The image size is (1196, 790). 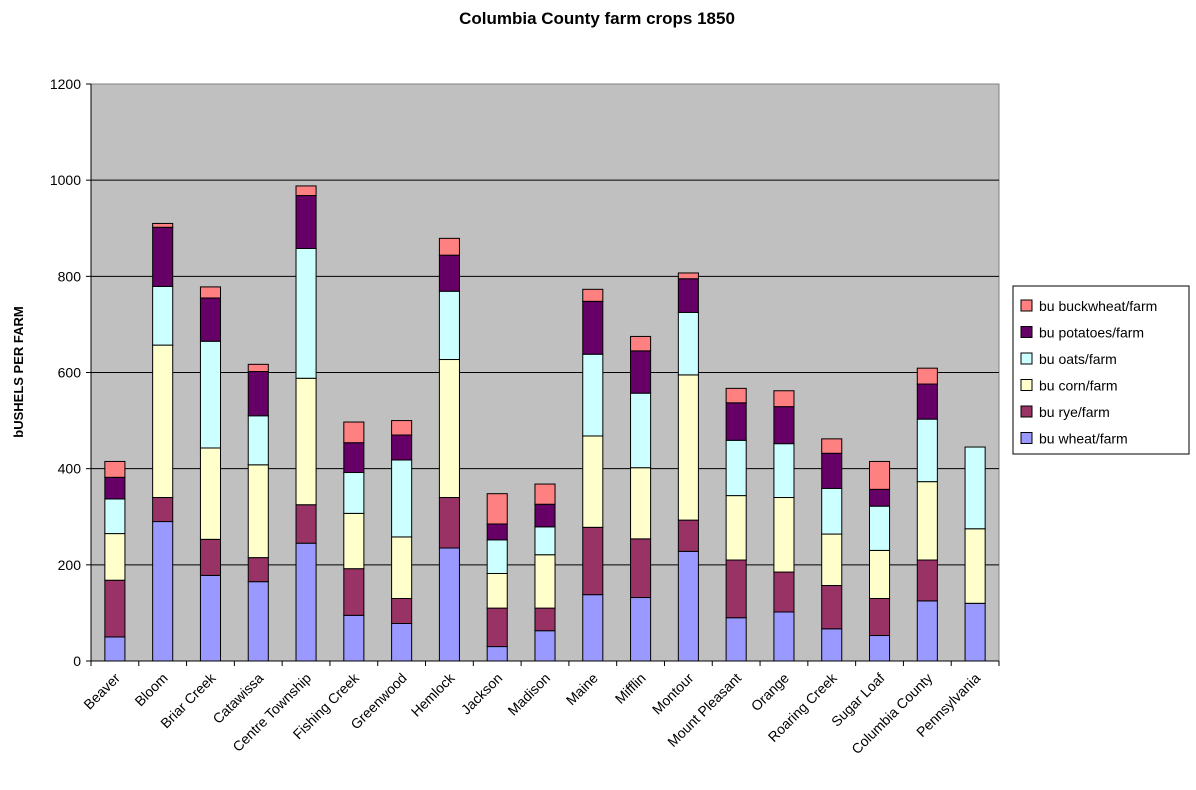 What do you see at coordinates (150, 689) in the screenshot?
I see `x-tick-label: Bloom` at bounding box center [150, 689].